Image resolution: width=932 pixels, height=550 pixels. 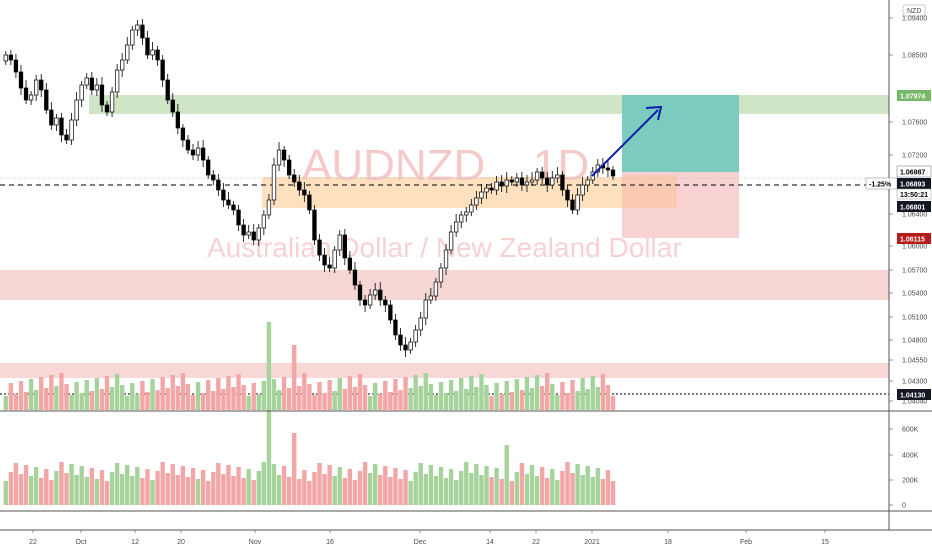 I want to click on volume-axis: 600K 400K 200K 0, so click(x=904, y=468).